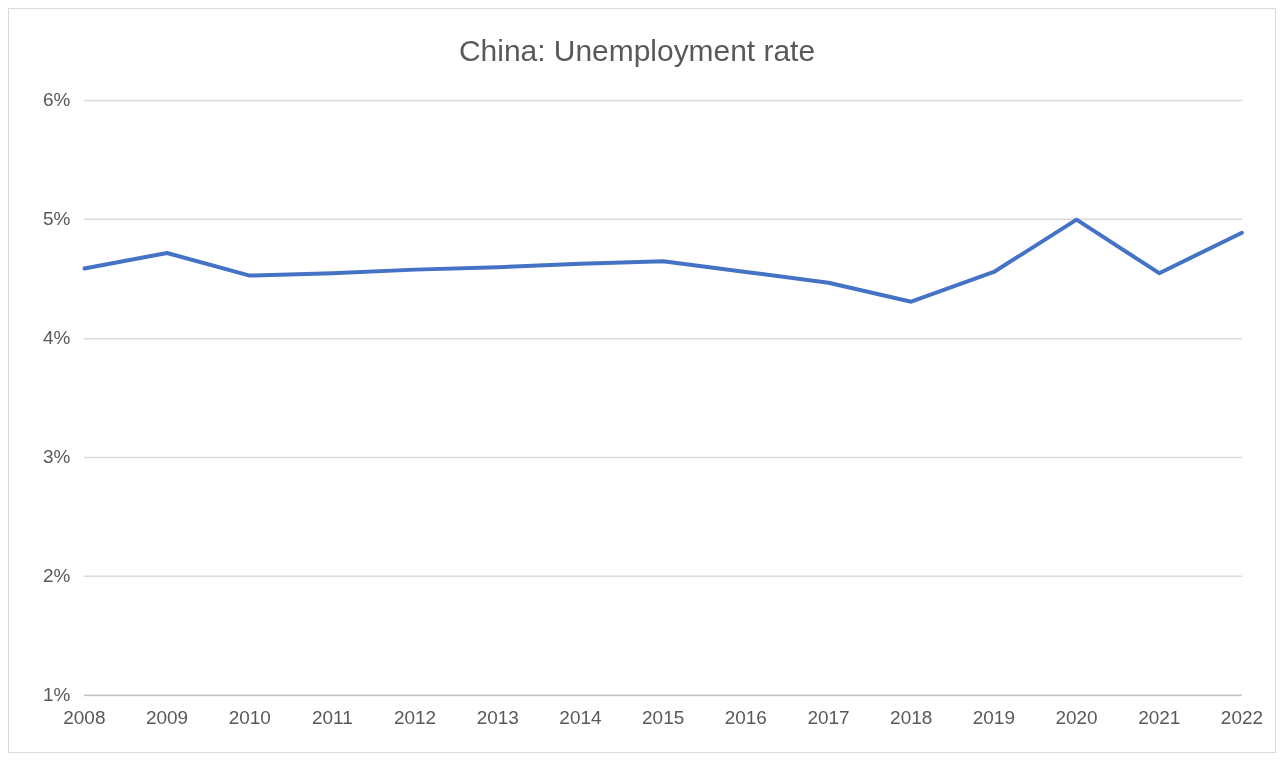 This screenshot has height=761, width=1284. I want to click on x-tick-label: 2021, so click(1159, 717).